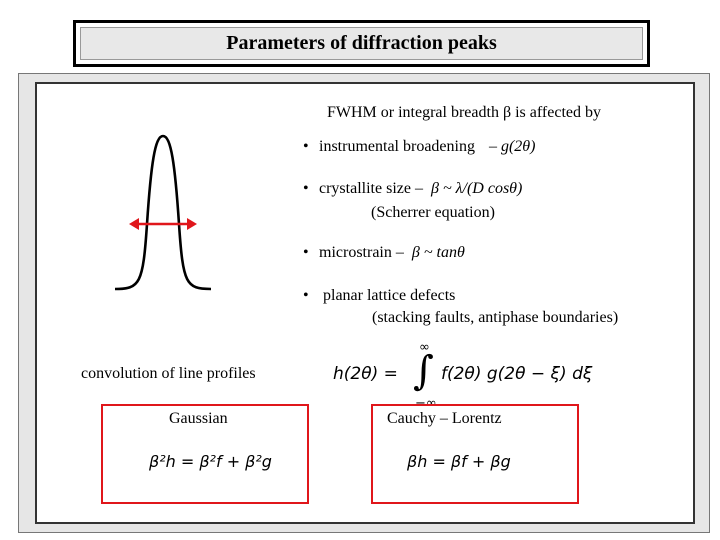 The image size is (720, 540). Describe the element at coordinates (459, 461) in the screenshot. I see `lorentz-equation: βh = βf + βg` at that location.